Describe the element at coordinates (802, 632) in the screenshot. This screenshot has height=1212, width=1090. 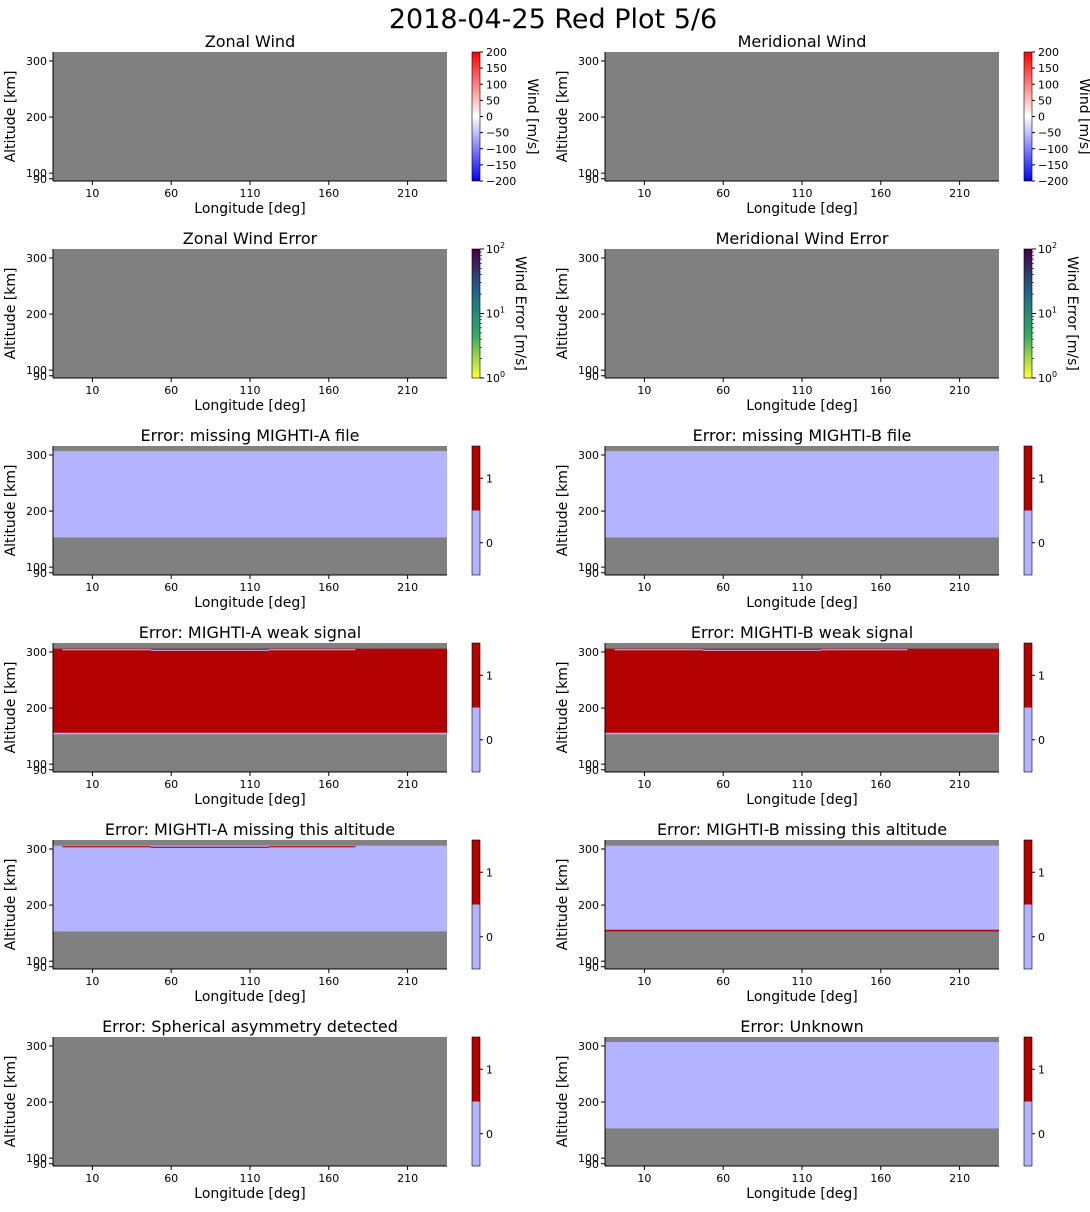
I see `panel-title: Error: MIGHTI-B weak signal` at that location.